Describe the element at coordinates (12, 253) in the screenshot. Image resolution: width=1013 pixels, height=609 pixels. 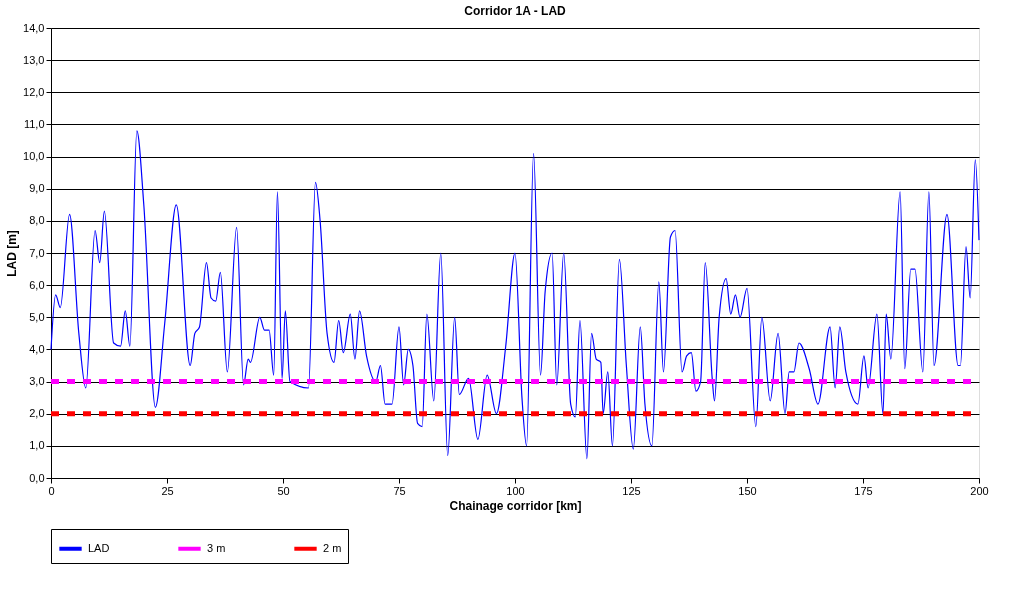
I see `y-axis-title: LAD [m]` at that location.